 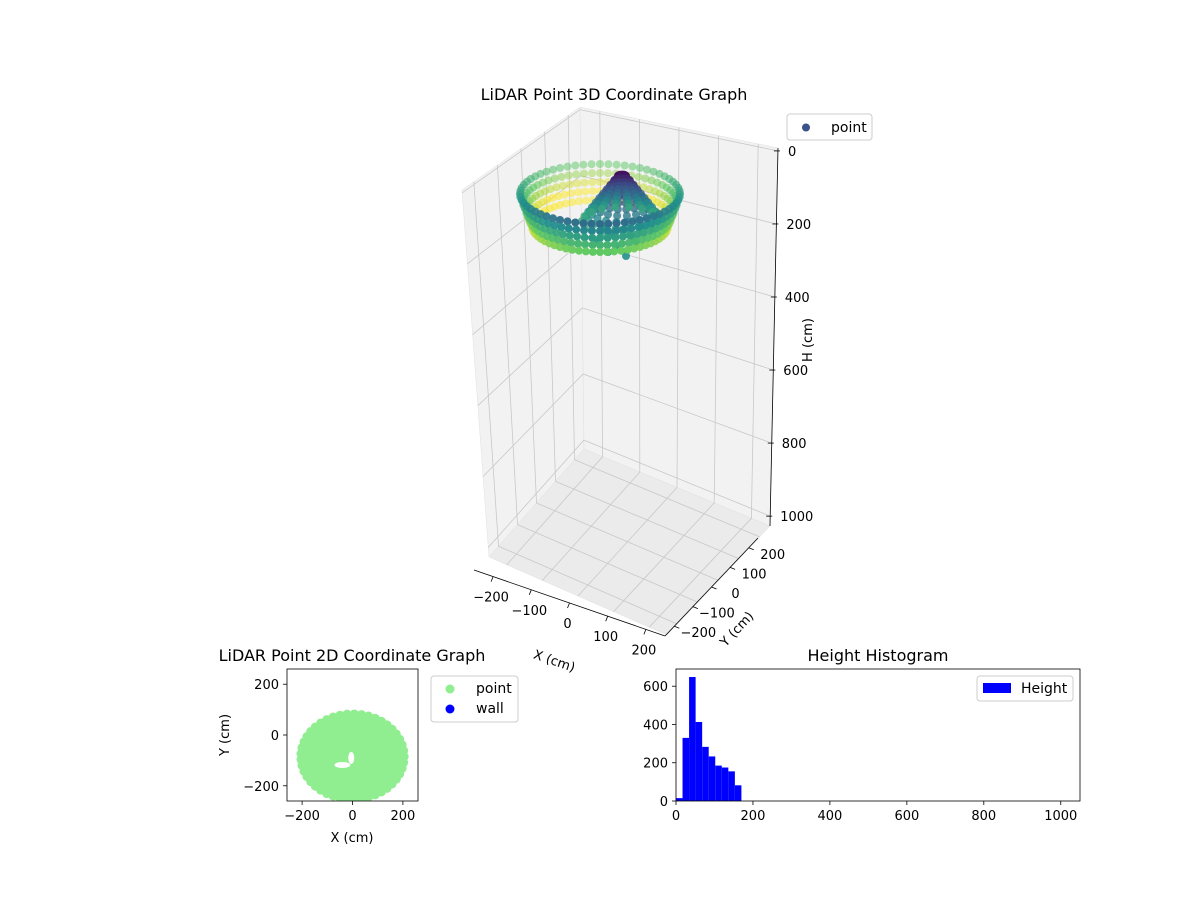 What do you see at coordinates (352, 816) in the screenshot?
I see `x-tick-label-2d: 0` at bounding box center [352, 816].